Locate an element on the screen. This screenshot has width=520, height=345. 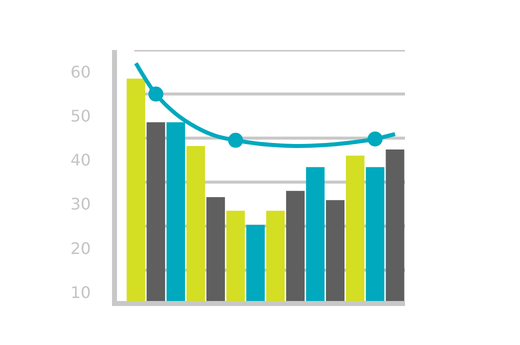
y-tick-label: 20 is located at coordinates (80, 248).